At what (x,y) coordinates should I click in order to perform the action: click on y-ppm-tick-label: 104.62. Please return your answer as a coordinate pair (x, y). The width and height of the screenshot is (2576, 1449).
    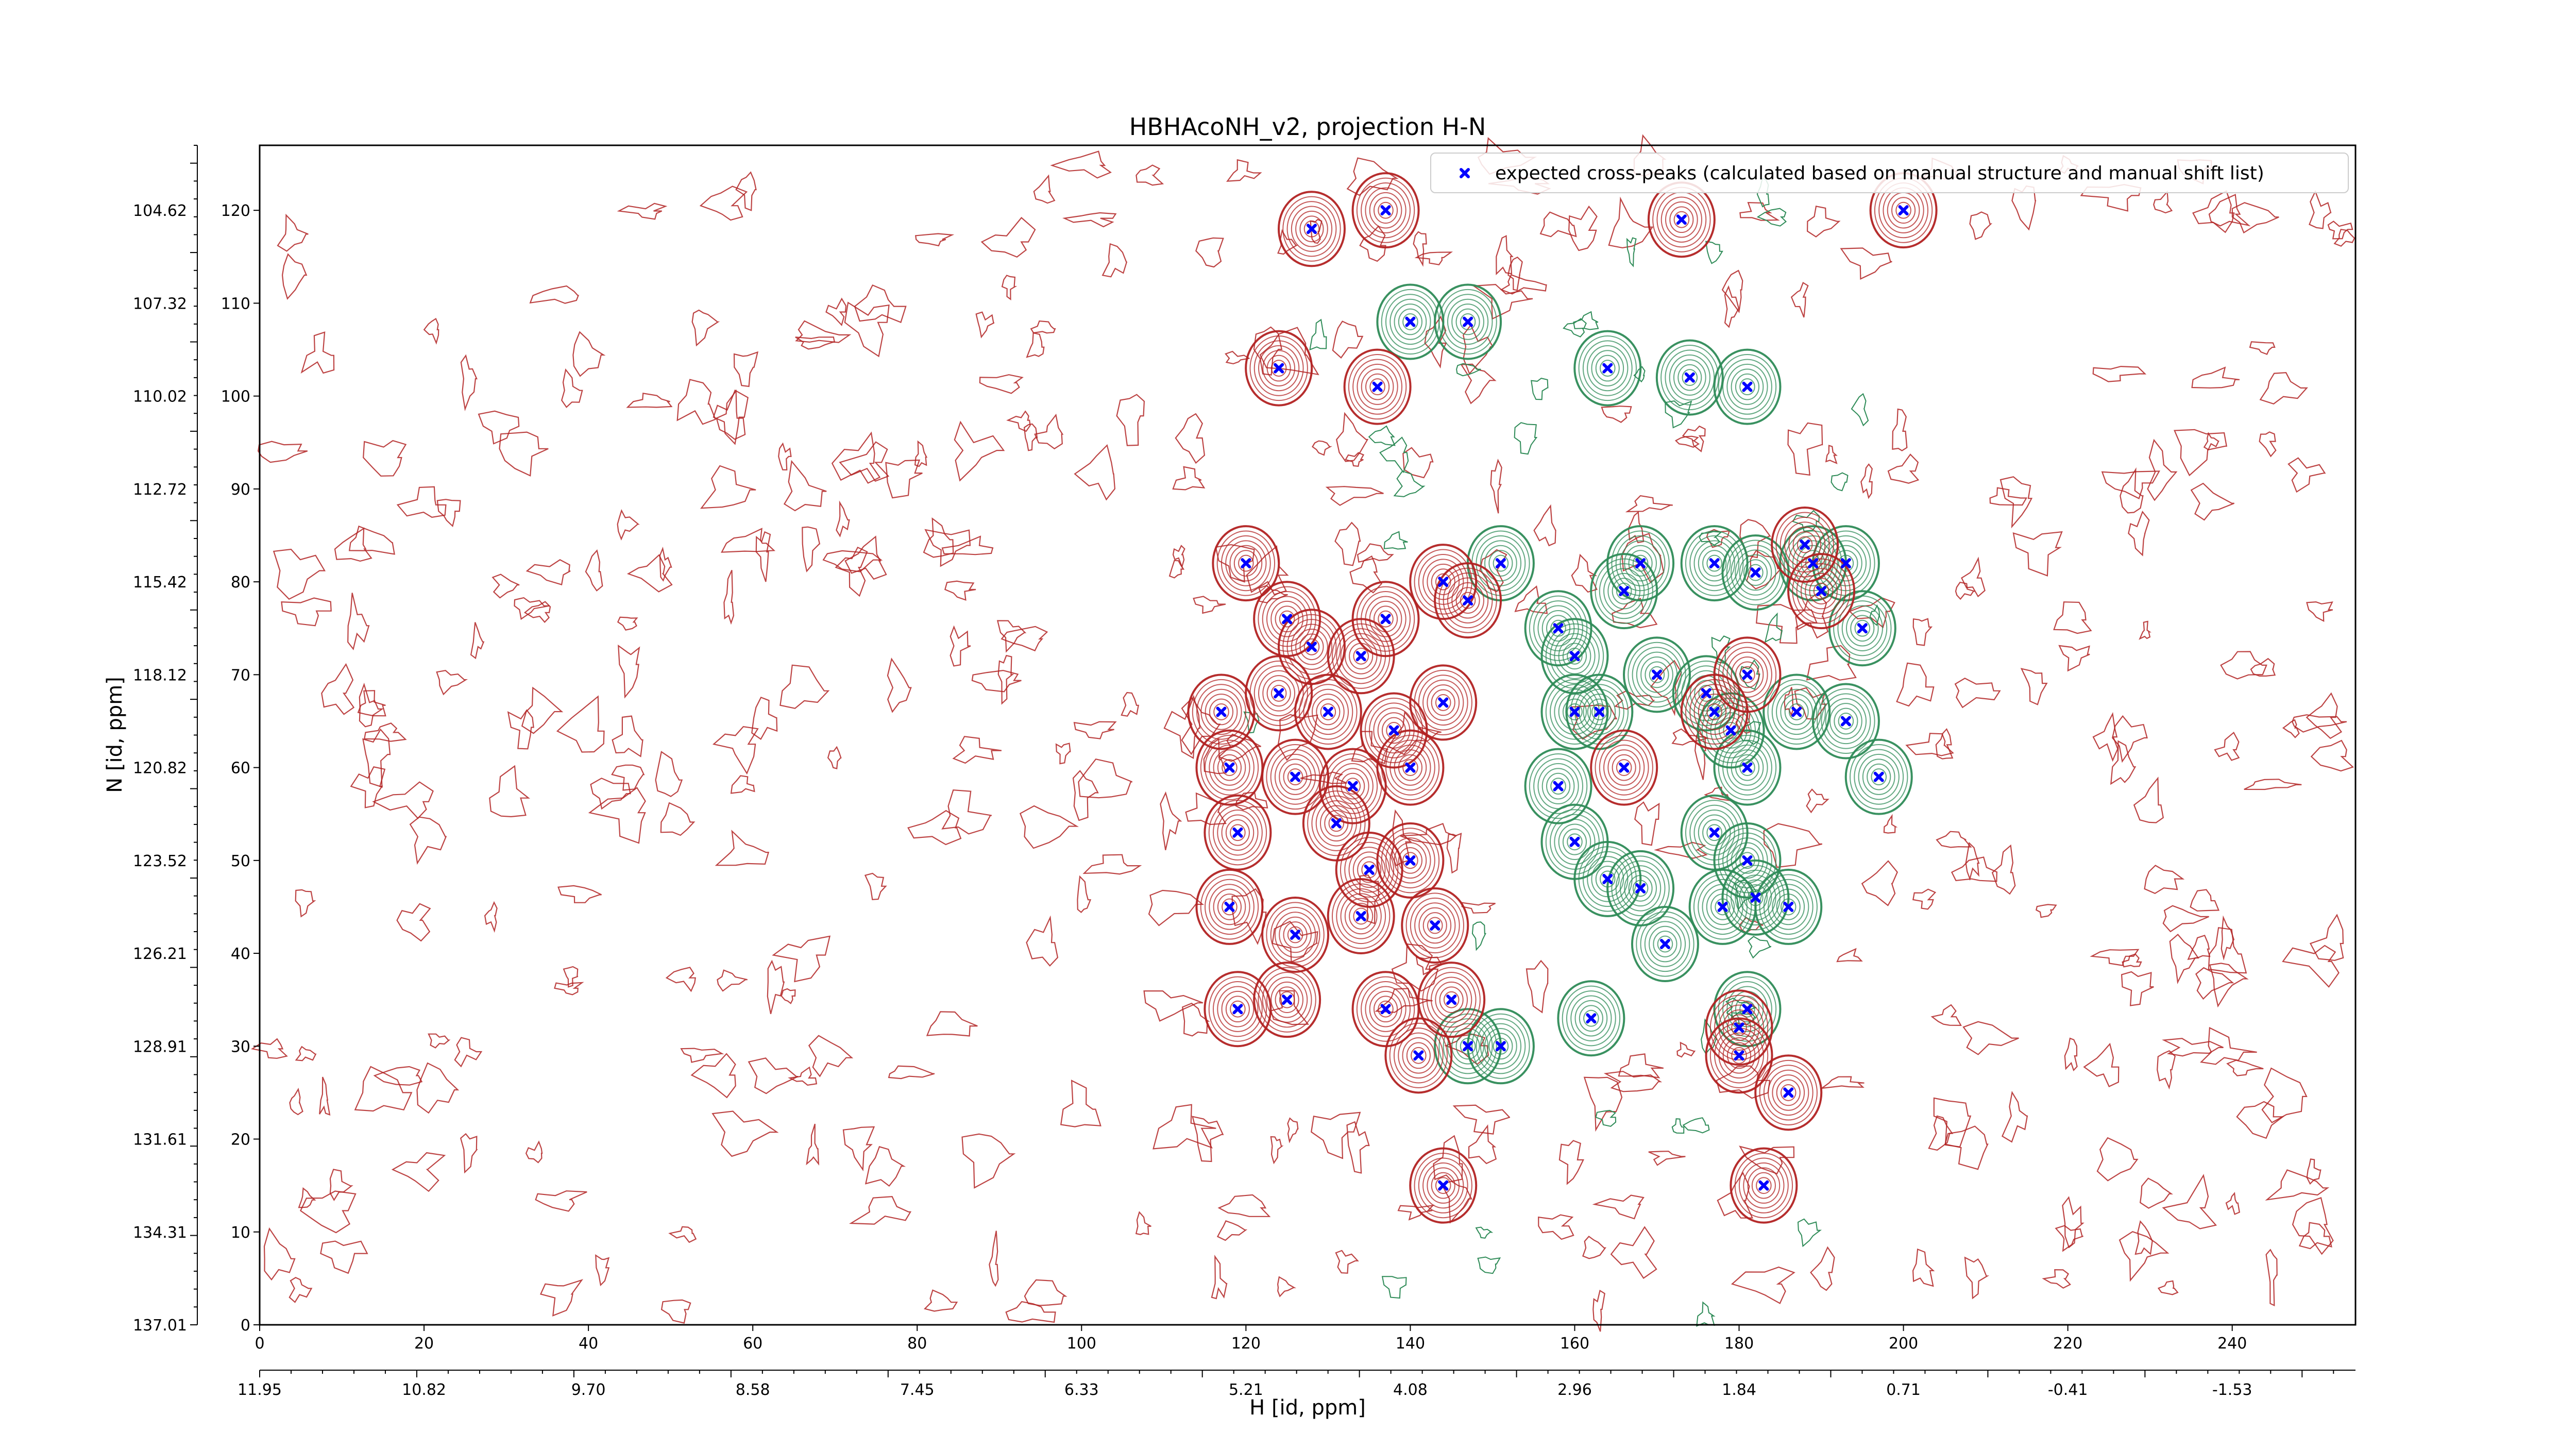
    Looking at the image, I should click on (160, 211).